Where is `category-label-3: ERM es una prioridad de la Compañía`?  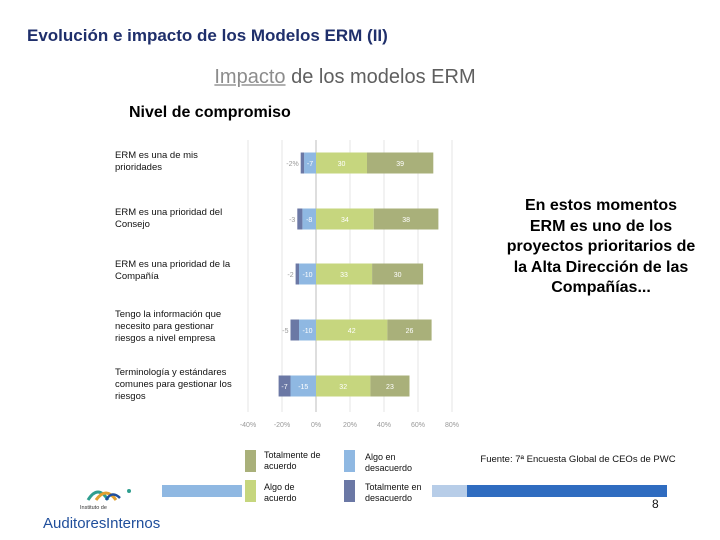 category-label-3: ERM es una prioridad de la Compañía is located at coordinates (173, 270).